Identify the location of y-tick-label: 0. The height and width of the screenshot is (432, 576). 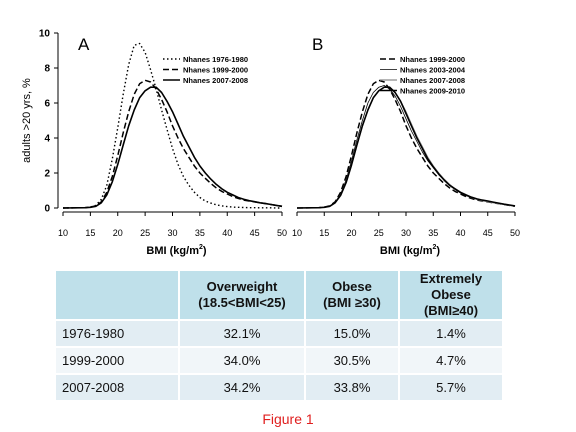
(47, 209).